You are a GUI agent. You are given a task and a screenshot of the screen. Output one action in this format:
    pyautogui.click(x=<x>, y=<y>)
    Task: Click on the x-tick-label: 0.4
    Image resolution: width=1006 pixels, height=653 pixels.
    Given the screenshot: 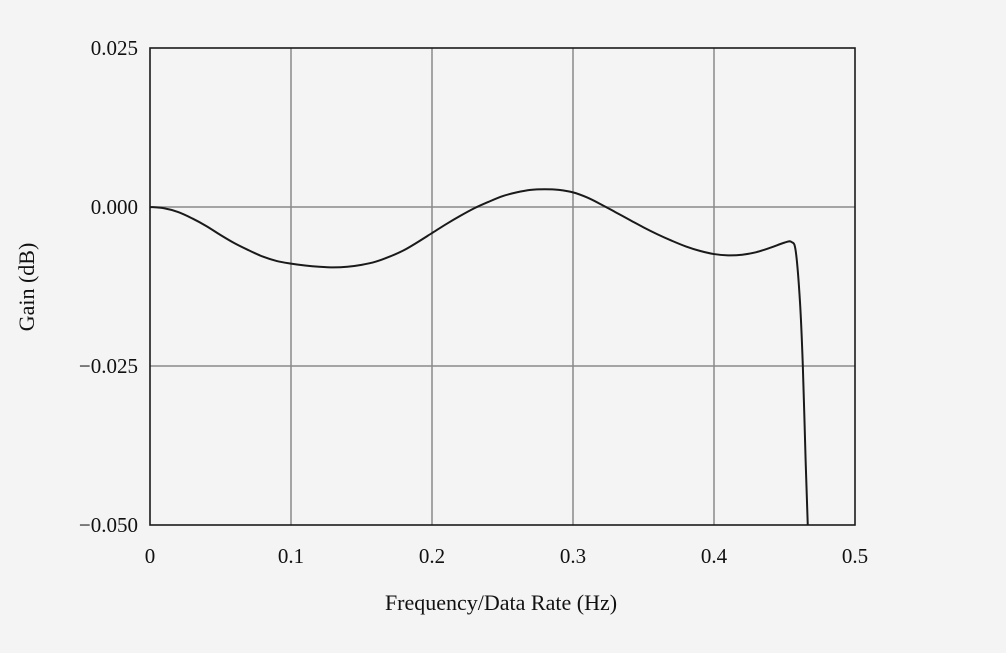 What is the action you would take?
    pyautogui.click(x=714, y=556)
    